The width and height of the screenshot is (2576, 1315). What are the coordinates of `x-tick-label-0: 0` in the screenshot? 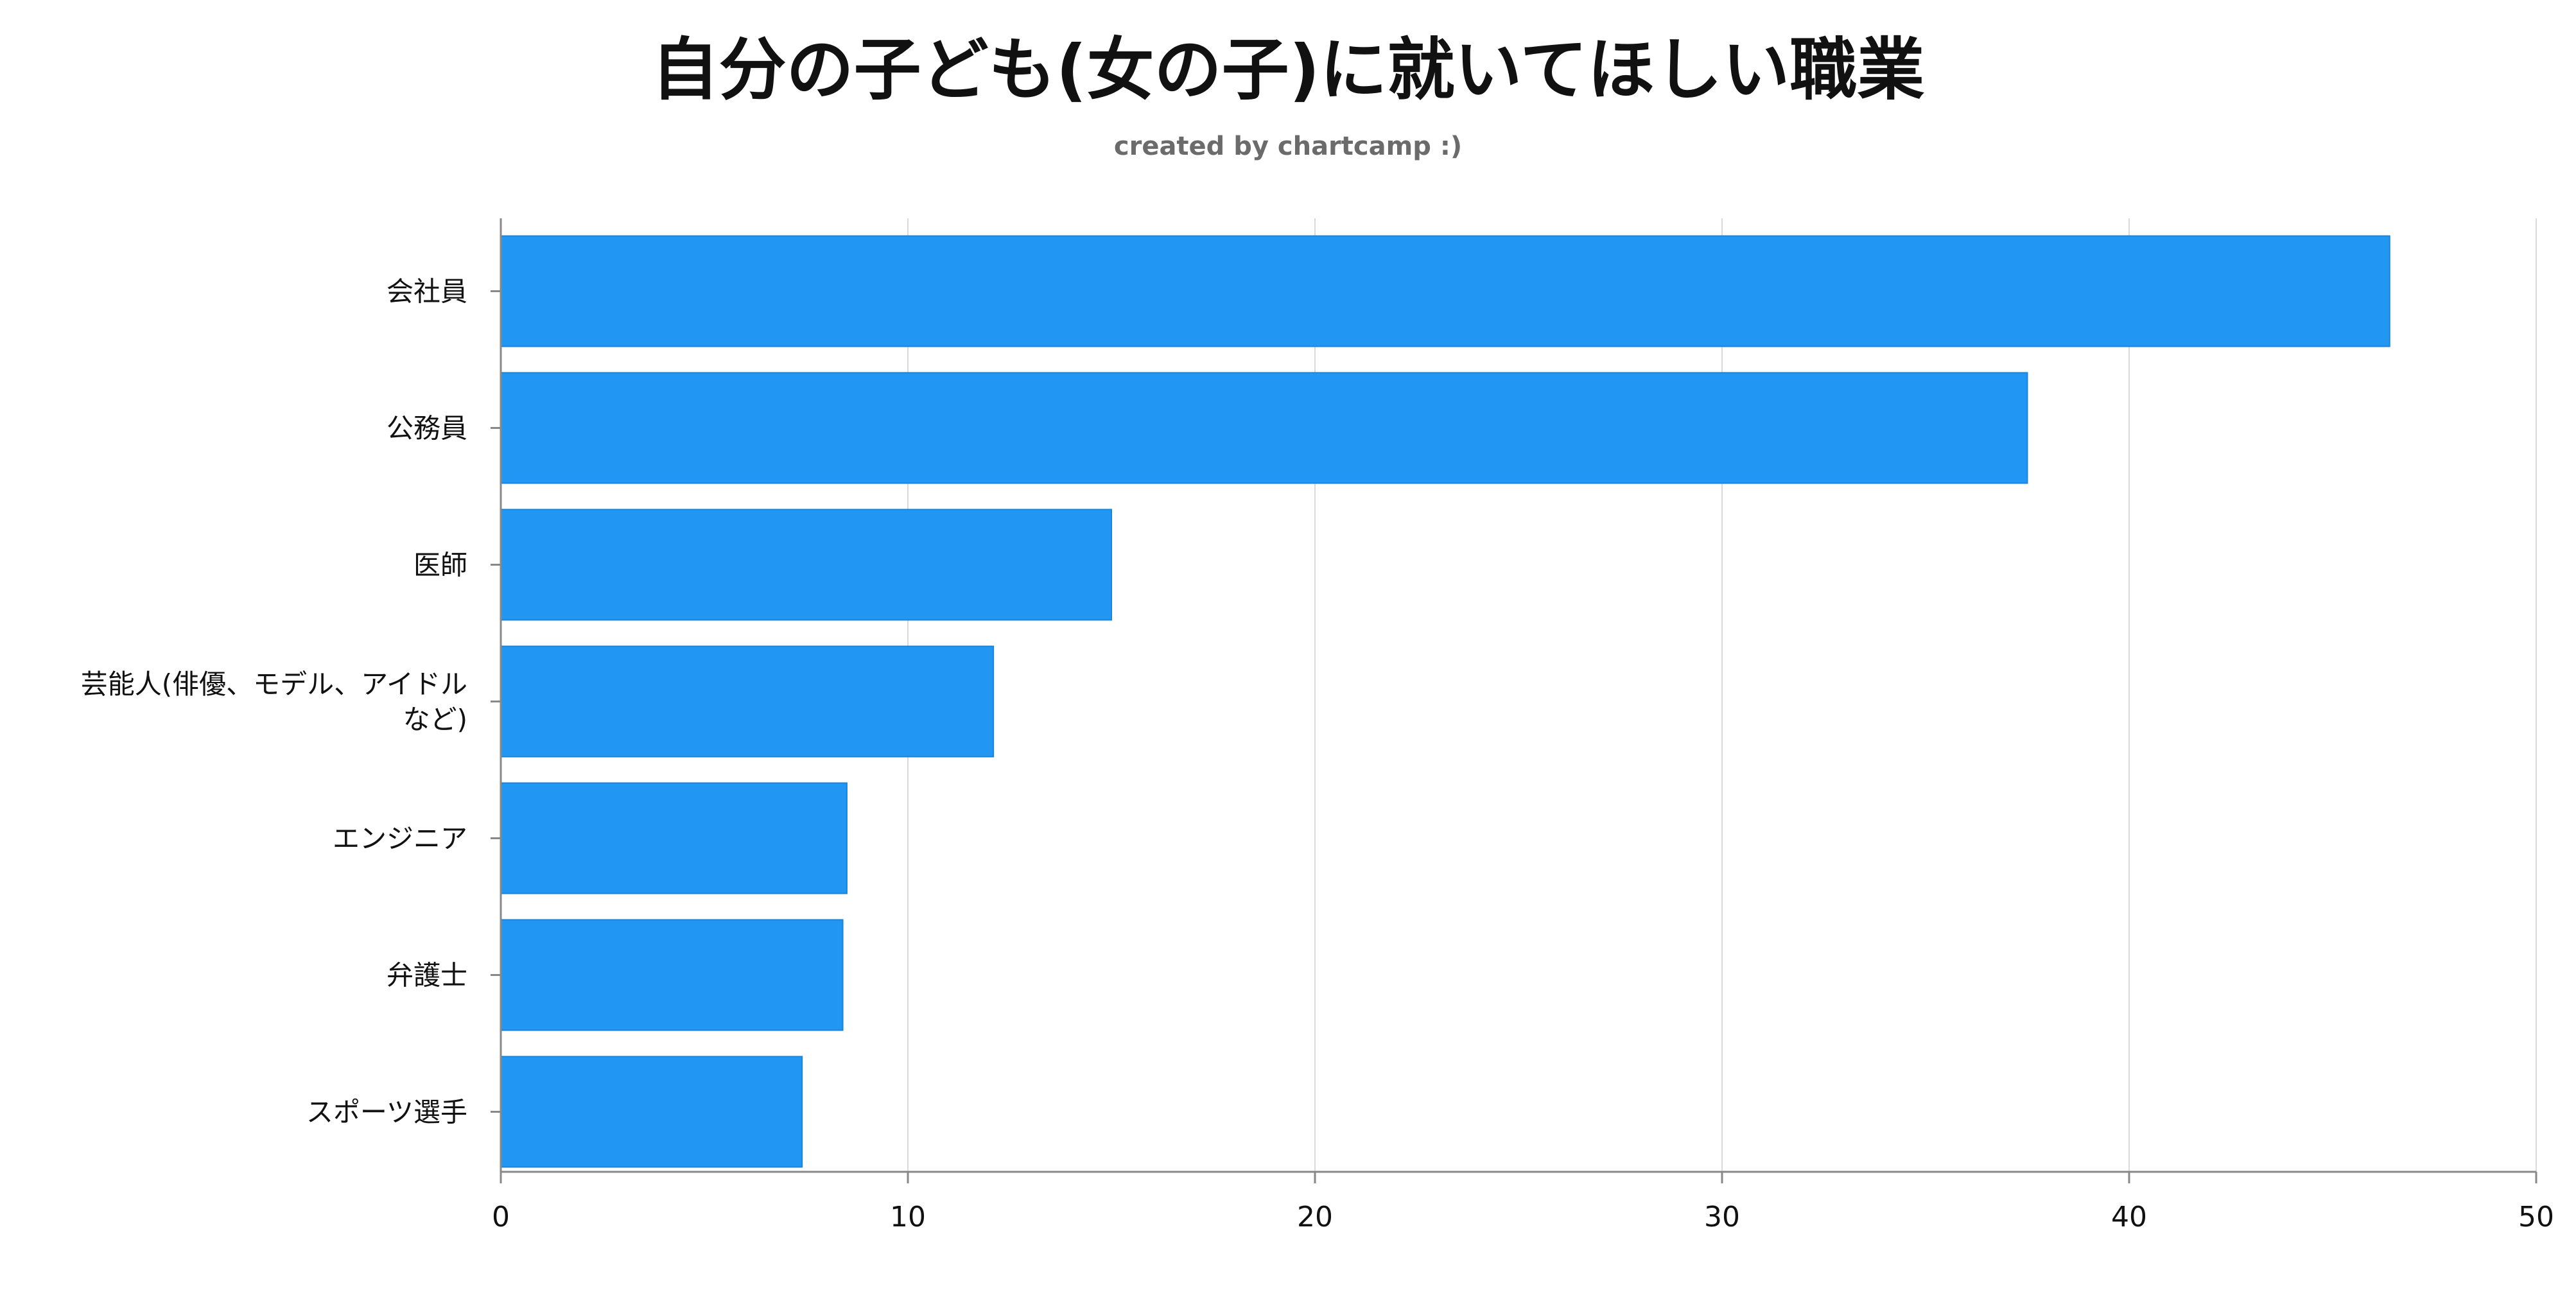 It's located at (501, 1217).